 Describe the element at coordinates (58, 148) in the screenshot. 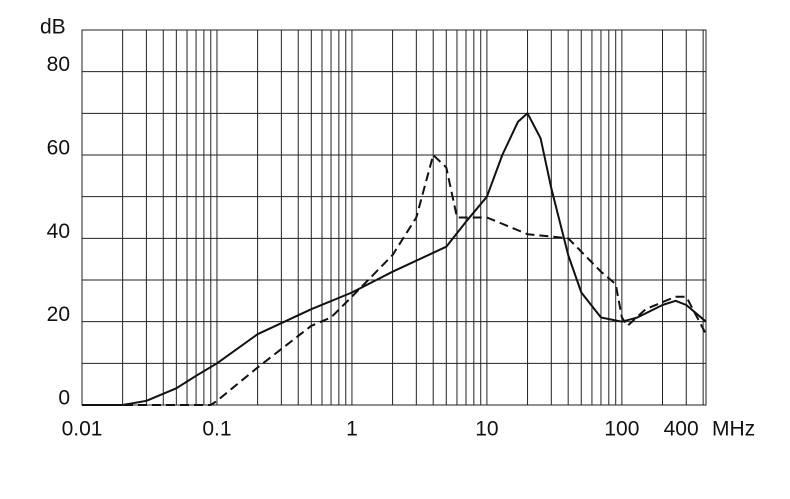

I see `y-tick-label: 60` at that location.